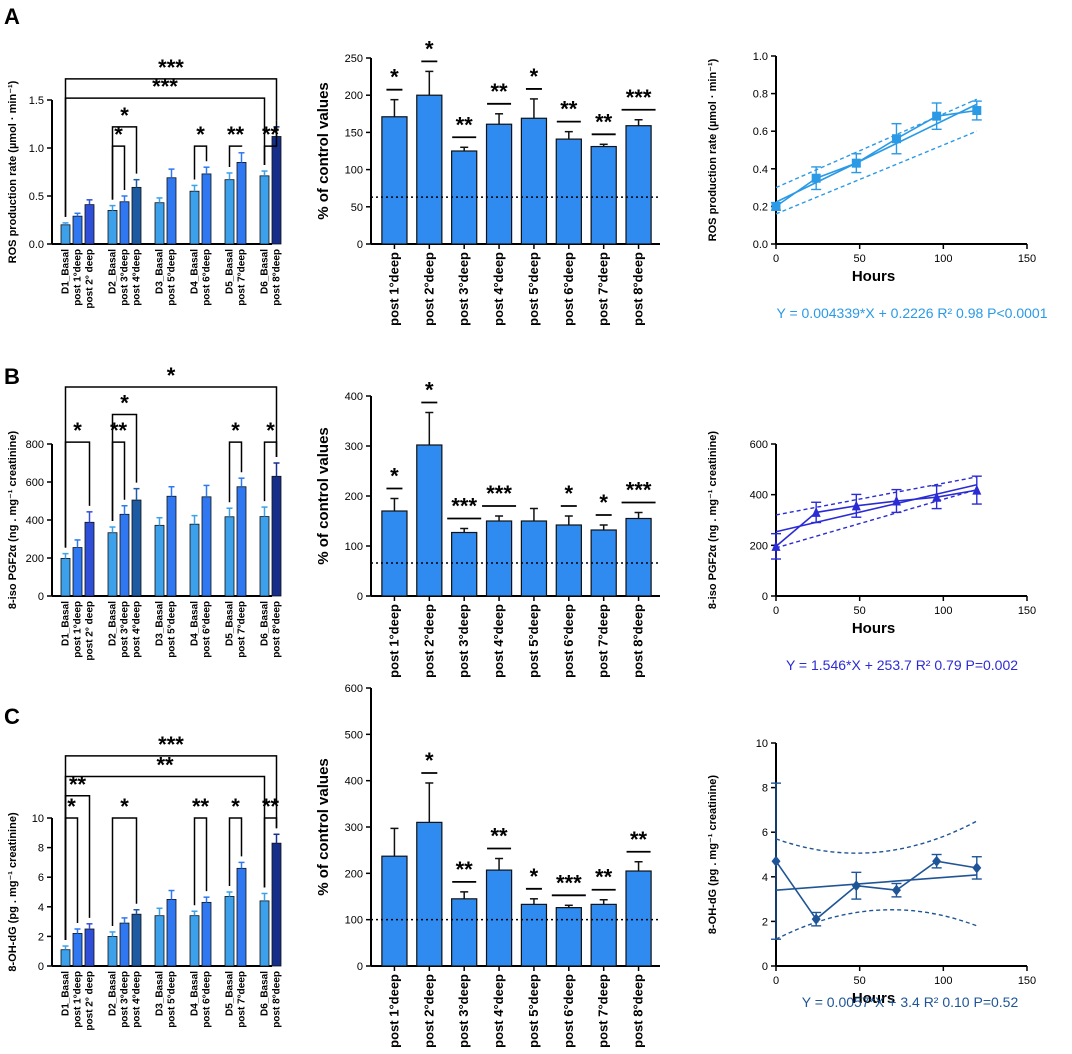 The height and width of the screenshot is (1054, 1072). I want to click on category-label: post 1°deep, so click(393, 1011).